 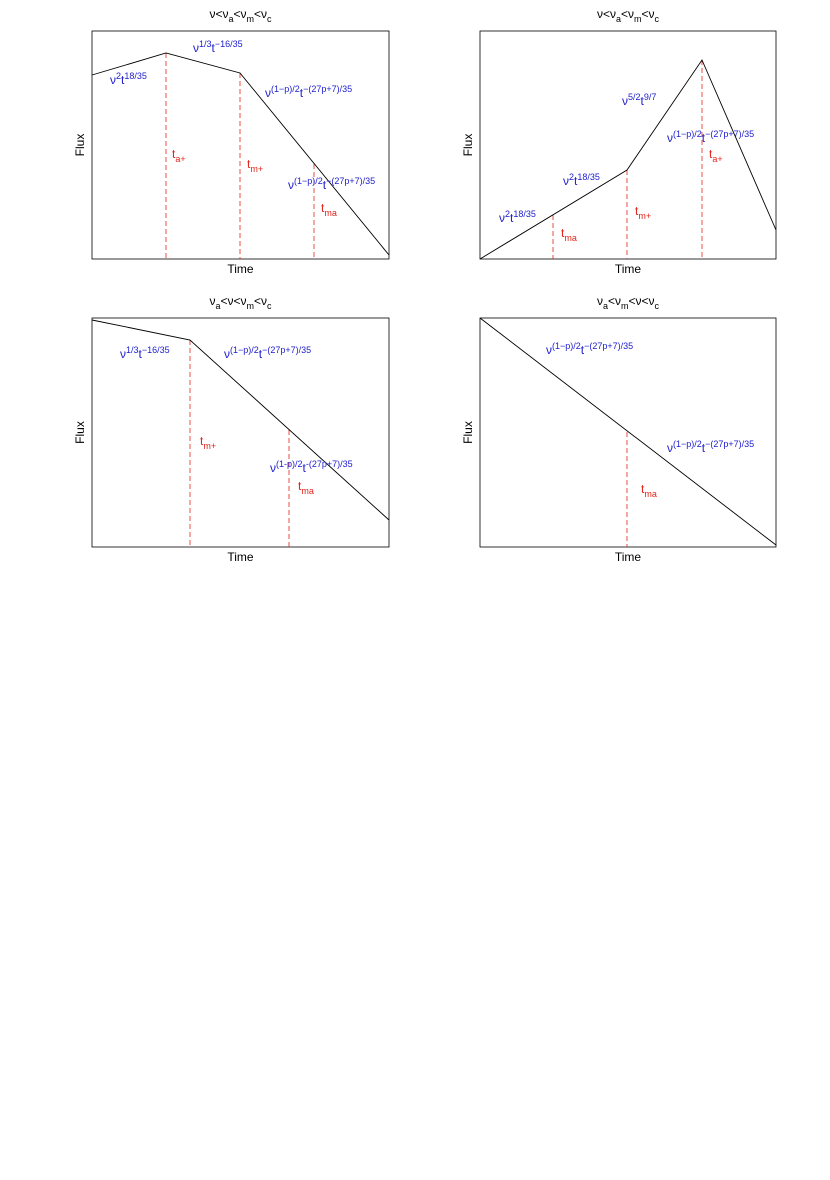 What do you see at coordinates (289, 464) in the screenshot?
I see `text-sup: (1-p)/2` at bounding box center [289, 464].